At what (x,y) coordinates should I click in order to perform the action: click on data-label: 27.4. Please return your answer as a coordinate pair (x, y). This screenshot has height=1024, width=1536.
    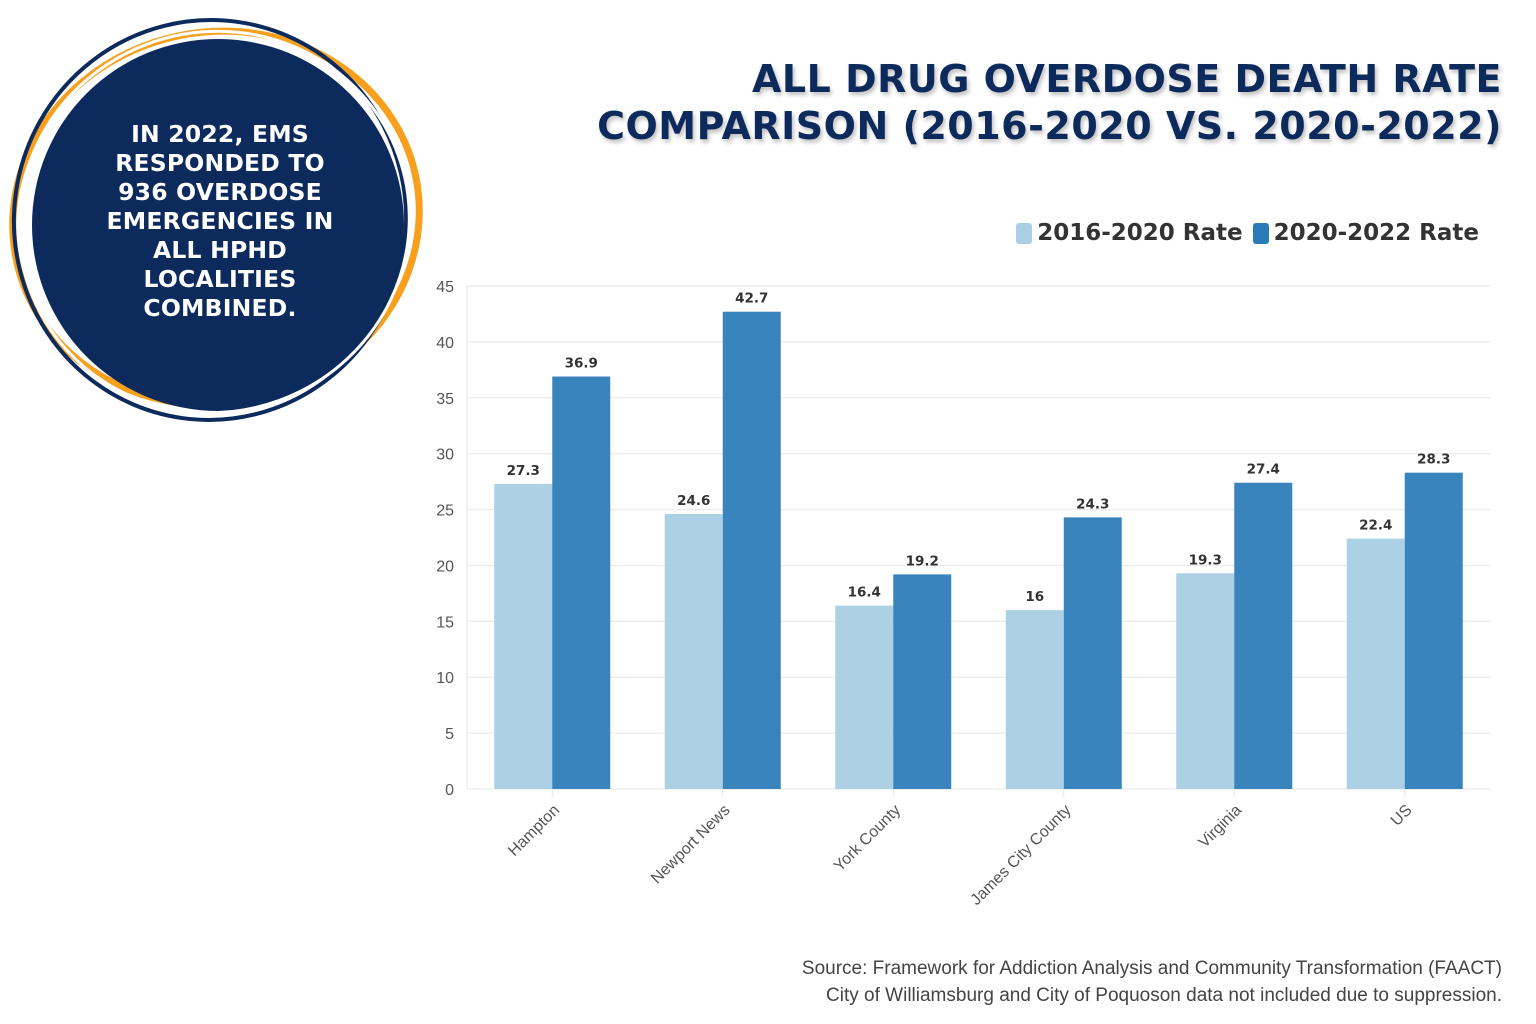
    Looking at the image, I should click on (1263, 470).